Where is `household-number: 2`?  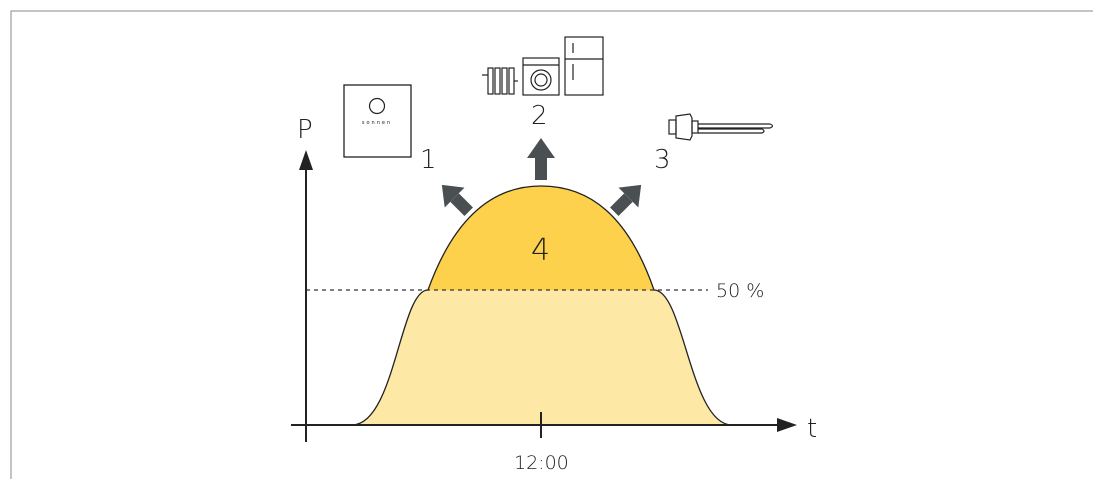 household-number: 2 is located at coordinates (539, 116).